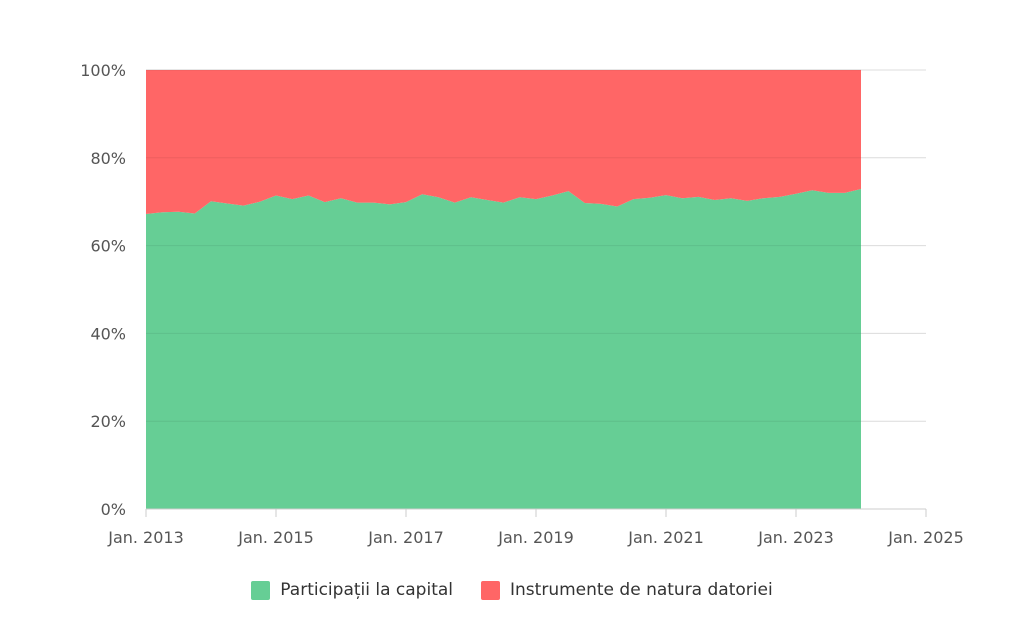  What do you see at coordinates (108, 421) in the screenshot?
I see `y-tick-label: 20%` at bounding box center [108, 421].